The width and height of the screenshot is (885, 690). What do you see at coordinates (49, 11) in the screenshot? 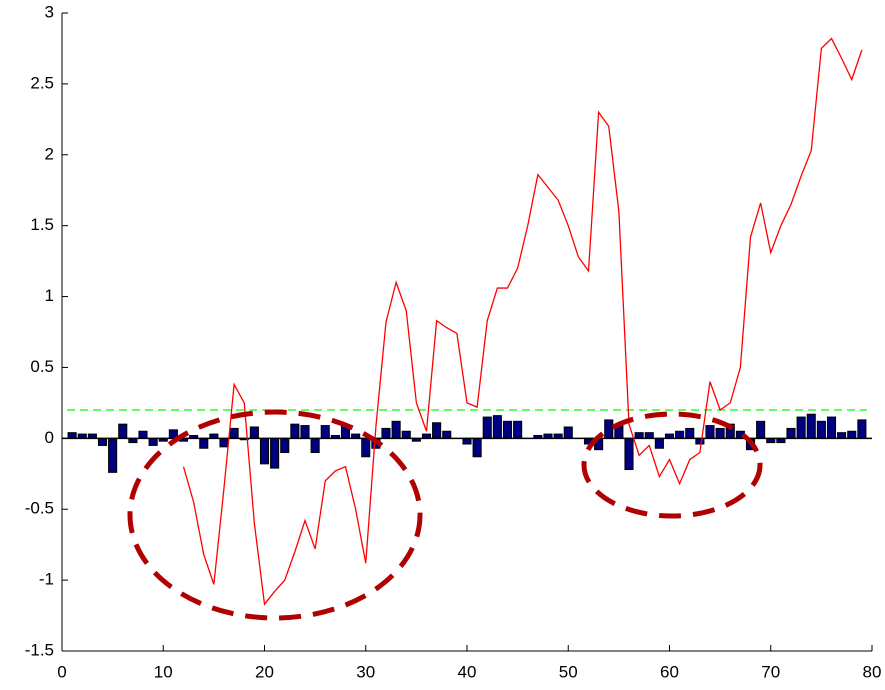
I see `y-tick-label: 3` at bounding box center [49, 11].